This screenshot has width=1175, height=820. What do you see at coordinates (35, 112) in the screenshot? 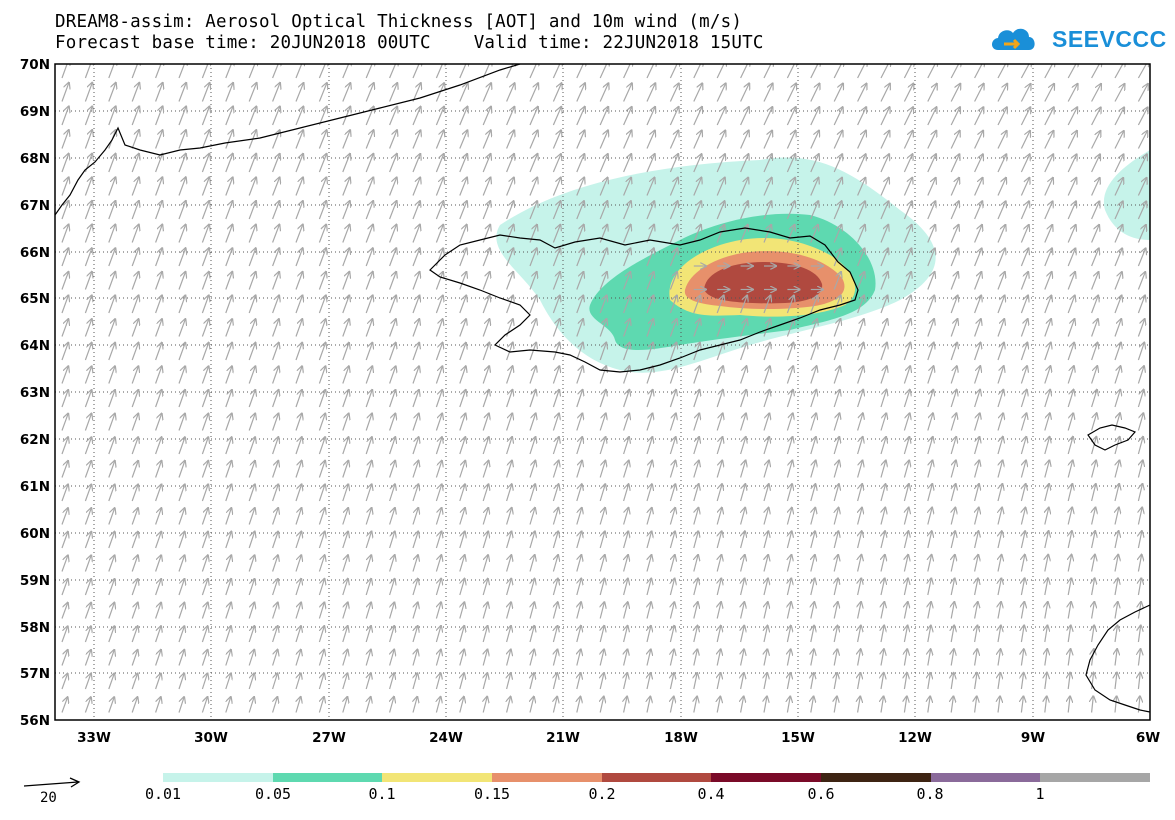
I see `lat-label: 69N` at bounding box center [35, 112].